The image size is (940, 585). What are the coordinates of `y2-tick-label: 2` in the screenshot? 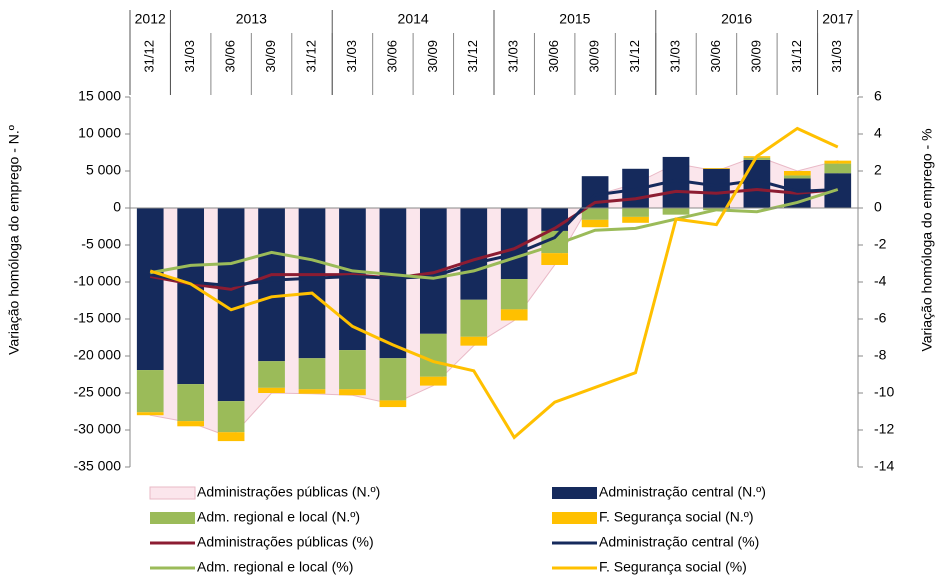 It's located at (878, 170).